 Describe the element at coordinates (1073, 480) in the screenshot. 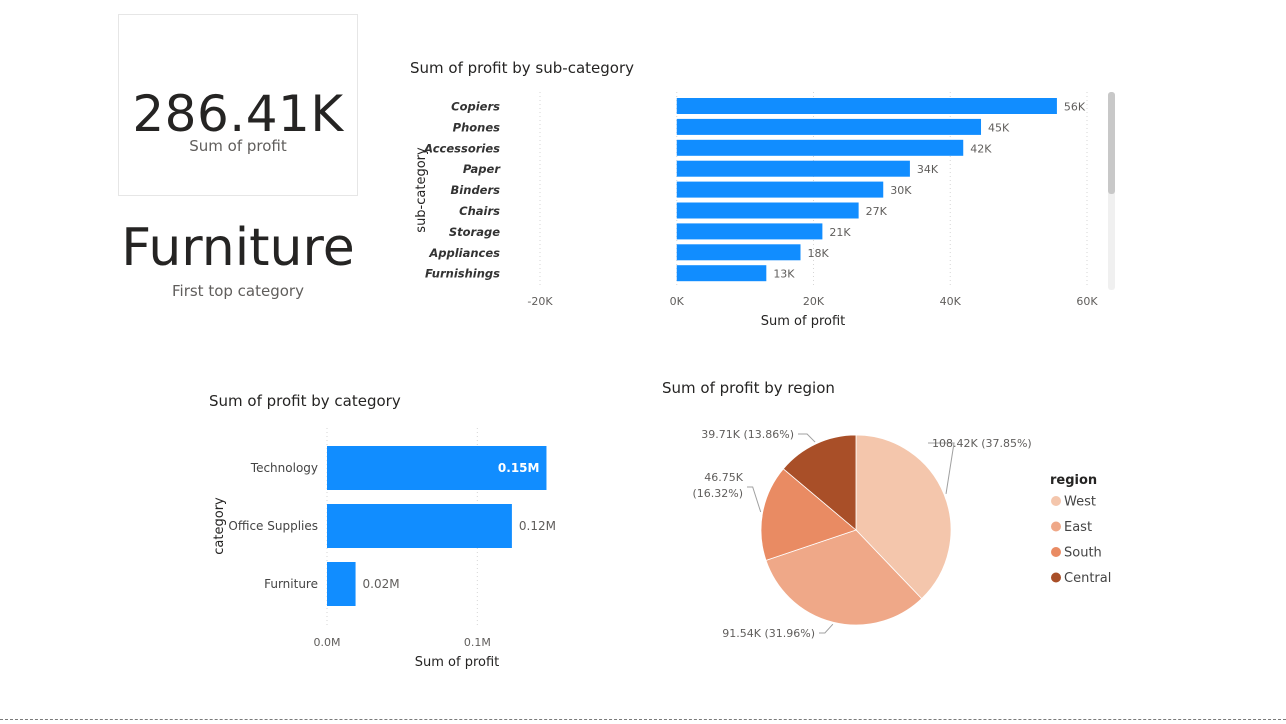

I see `region-legend-title: region` at that location.